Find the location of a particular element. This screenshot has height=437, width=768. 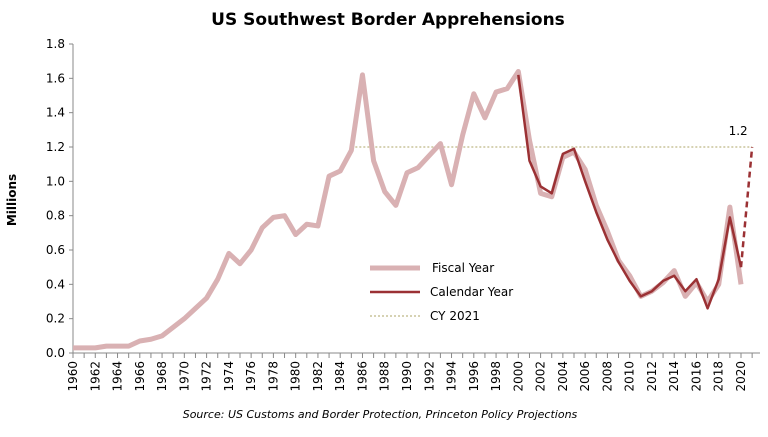

x-tick-label: 1994 is located at coordinates (452, 376).